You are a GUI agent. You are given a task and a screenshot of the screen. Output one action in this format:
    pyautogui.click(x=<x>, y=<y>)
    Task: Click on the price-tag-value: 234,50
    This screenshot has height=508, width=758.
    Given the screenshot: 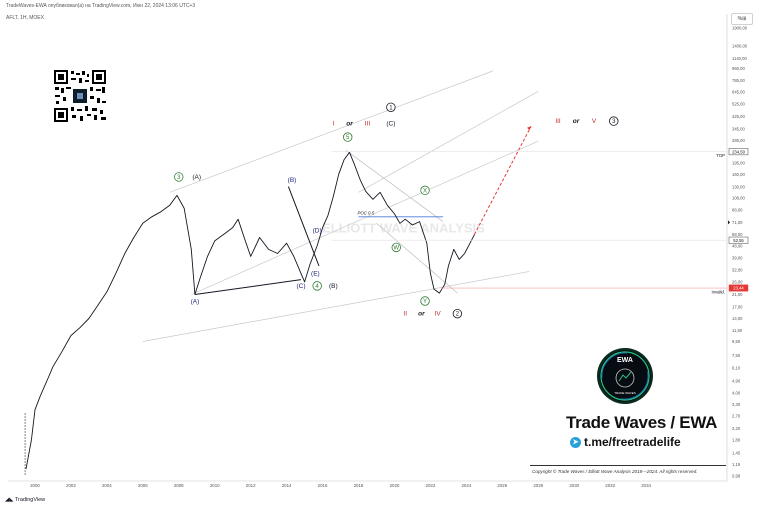 What is the action you would take?
    pyautogui.click(x=738, y=151)
    